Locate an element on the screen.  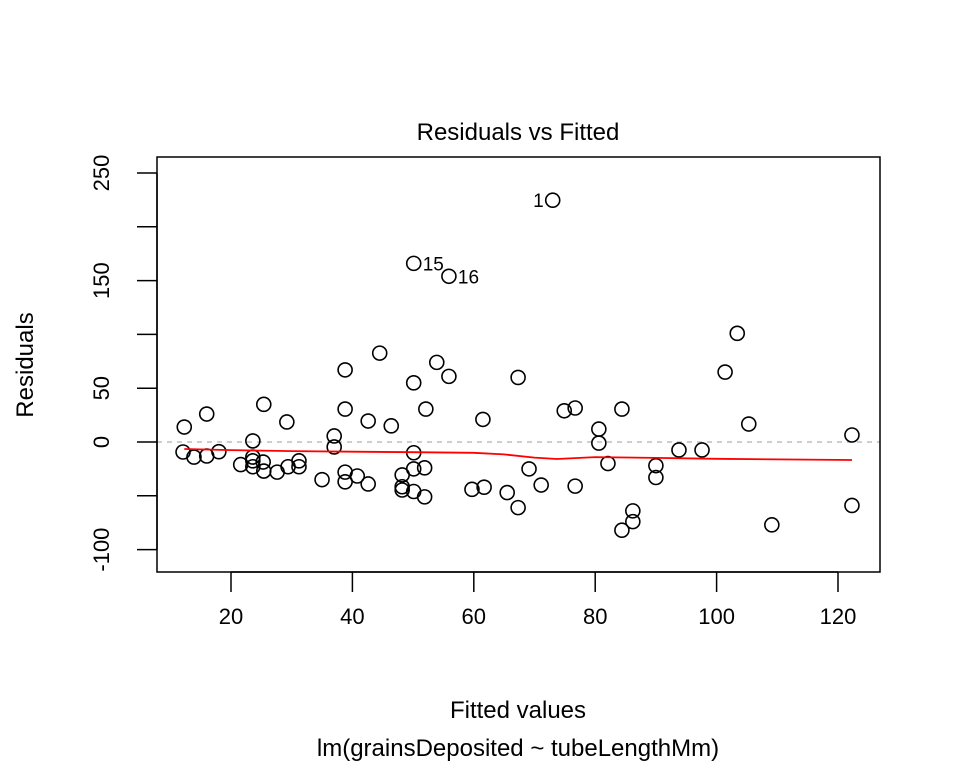
y-axis-label: Residuals is located at coordinates (25, 364).